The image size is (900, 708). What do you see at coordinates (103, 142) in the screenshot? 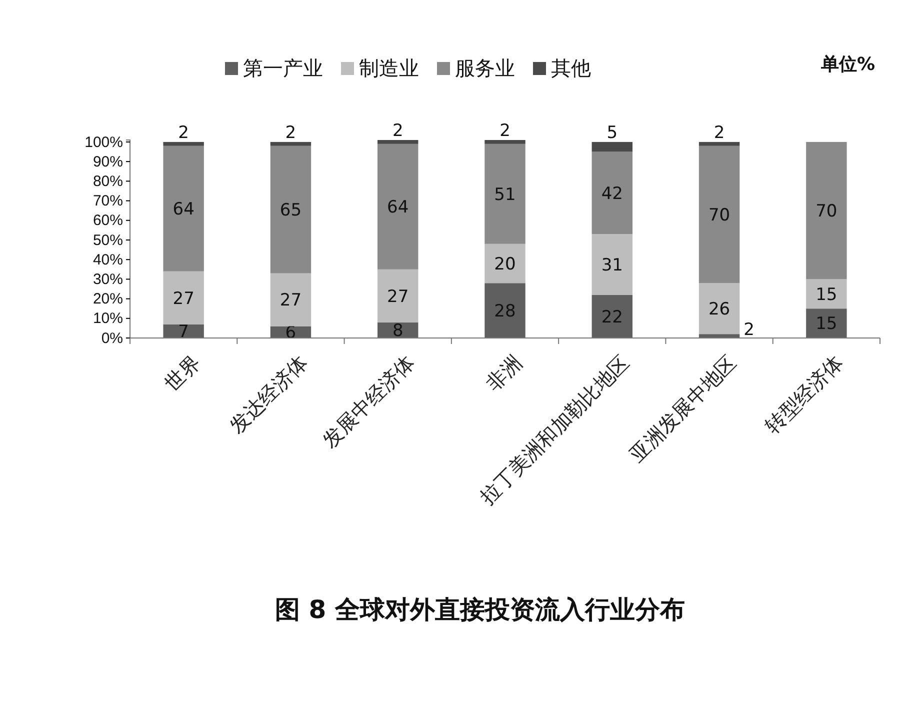
I see `y-tick-label: 100%` at bounding box center [103, 142].